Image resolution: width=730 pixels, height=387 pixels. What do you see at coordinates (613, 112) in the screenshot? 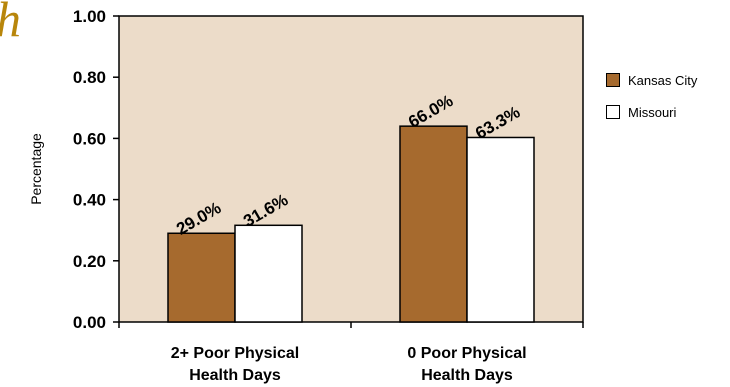
I see `legend-swatch-missouri` at bounding box center [613, 112].